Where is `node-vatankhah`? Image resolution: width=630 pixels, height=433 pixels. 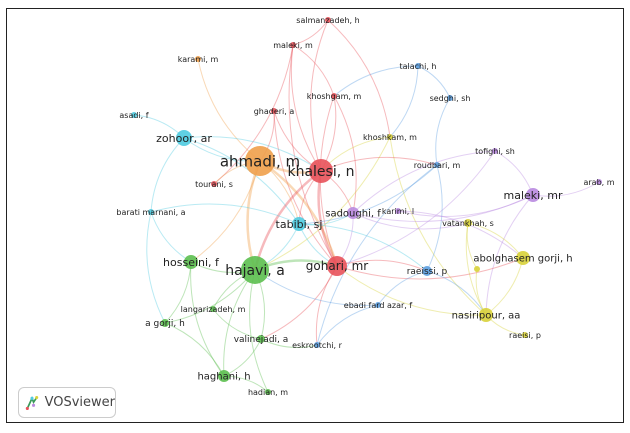
node-vatankhah is located at coordinates (468, 223).